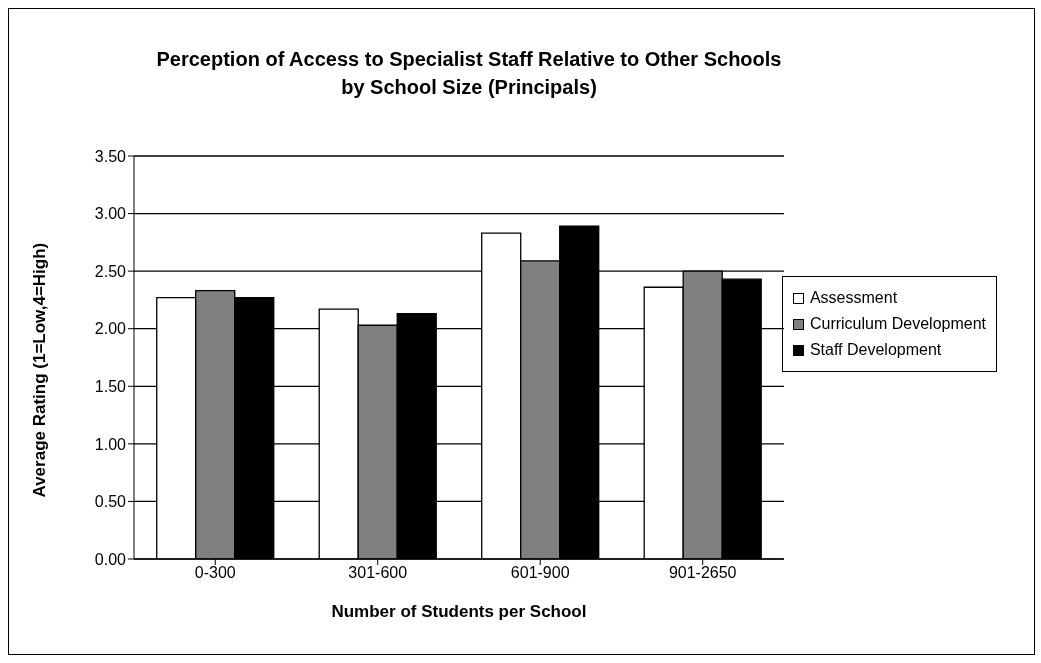  Describe the element at coordinates (702, 573) in the screenshot. I see `x-tick-label: 901-2650` at that location.